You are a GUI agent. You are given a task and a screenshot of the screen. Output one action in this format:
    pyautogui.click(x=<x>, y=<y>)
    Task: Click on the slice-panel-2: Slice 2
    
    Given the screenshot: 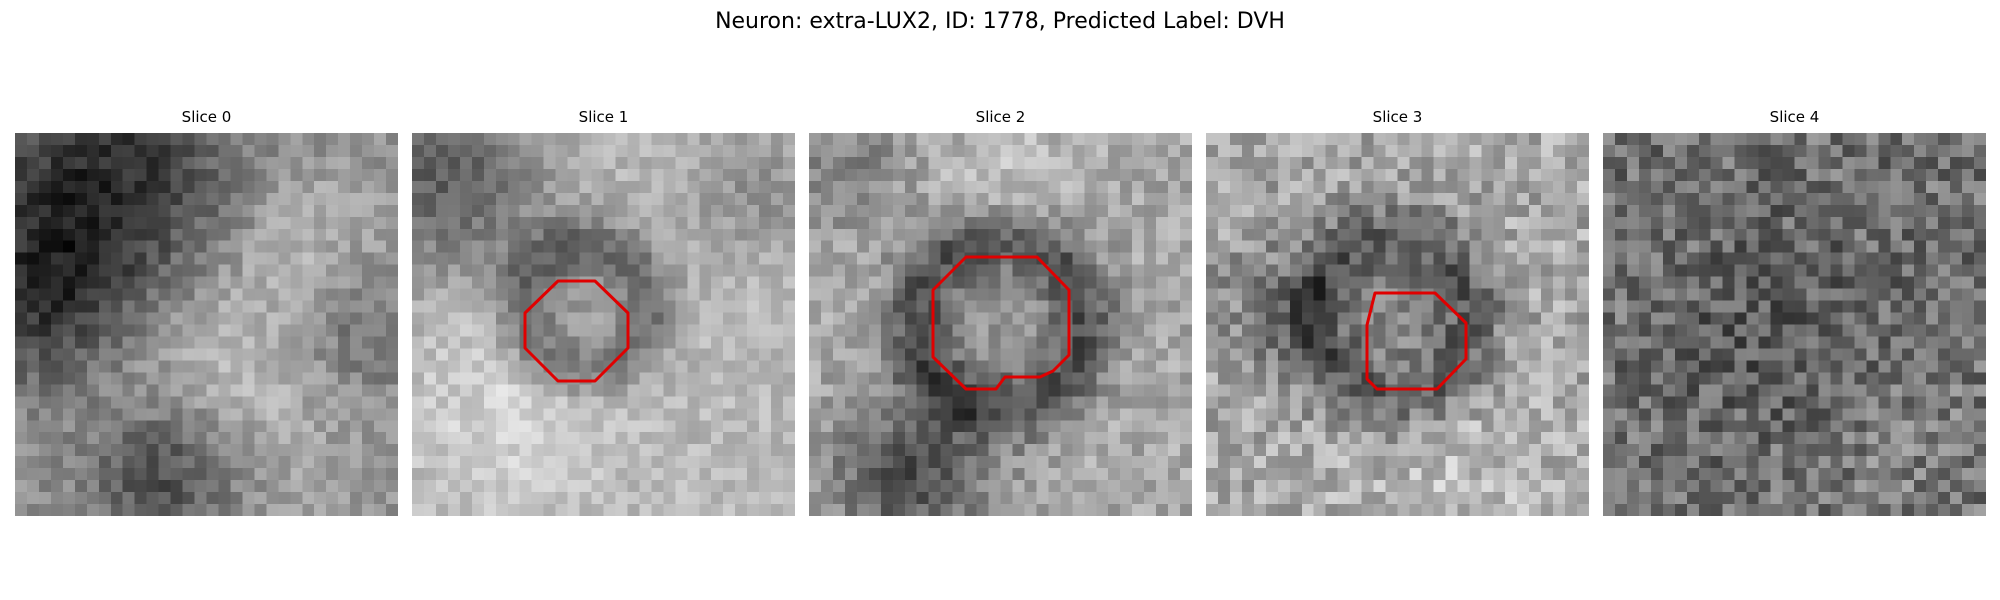 What is the action you would take?
    pyautogui.click(x=1000, y=312)
    